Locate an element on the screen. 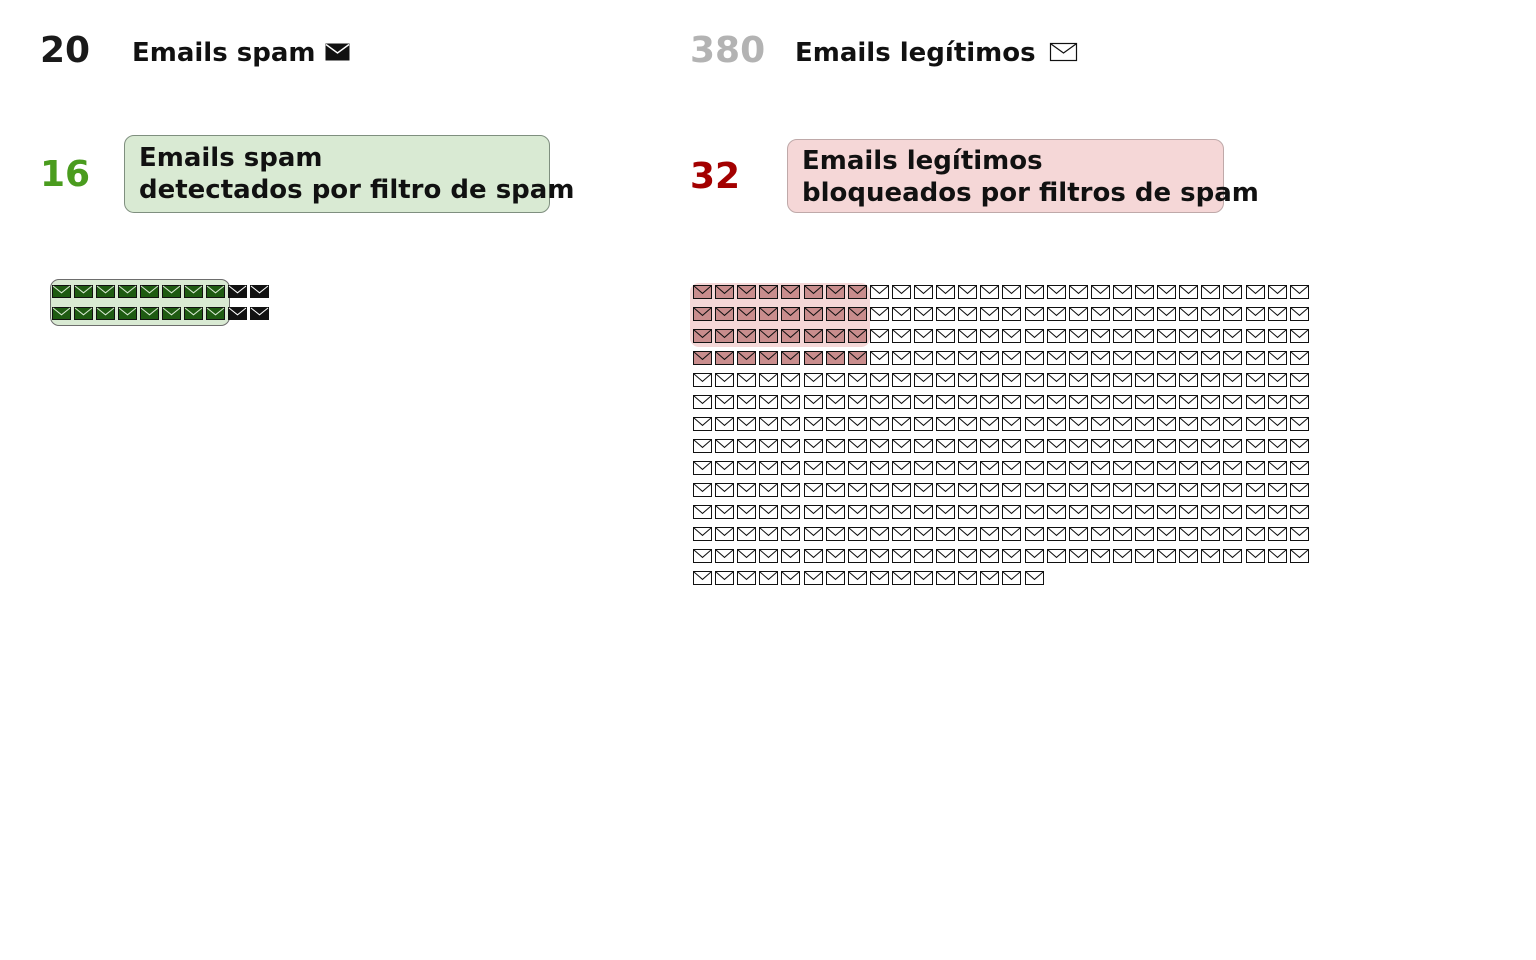 The height and width of the screenshot is (960, 1536). envelope-filled-icon is located at coordinates (337, 52).